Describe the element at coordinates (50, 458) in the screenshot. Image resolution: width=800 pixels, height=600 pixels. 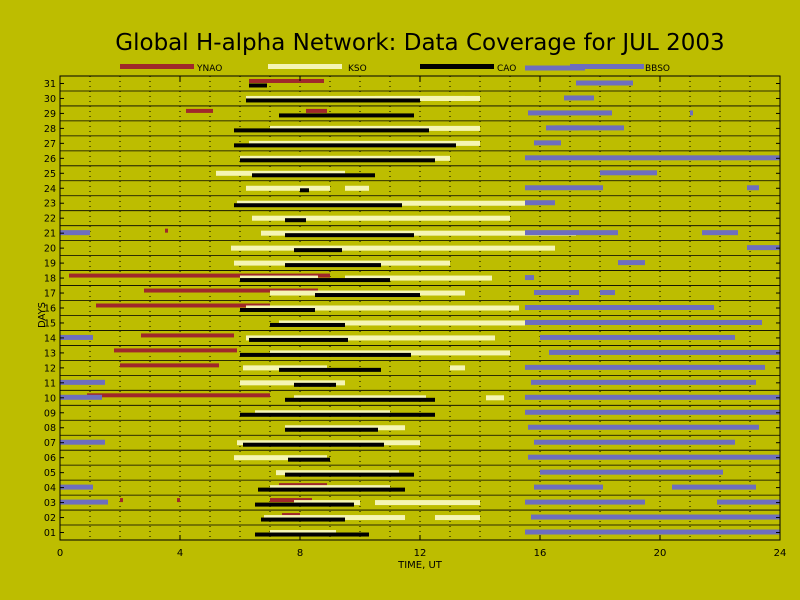
I see `y-tick-label: 06` at that location.